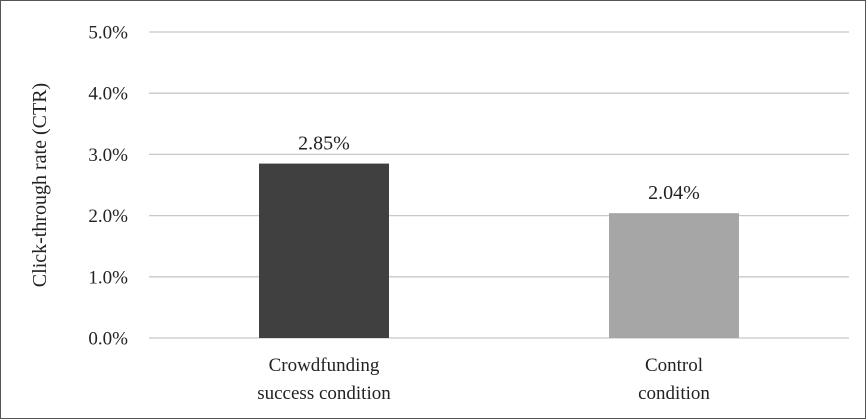 The image size is (866, 420). I want to click on x-tick-label: Crowdfunding, so click(324, 365).